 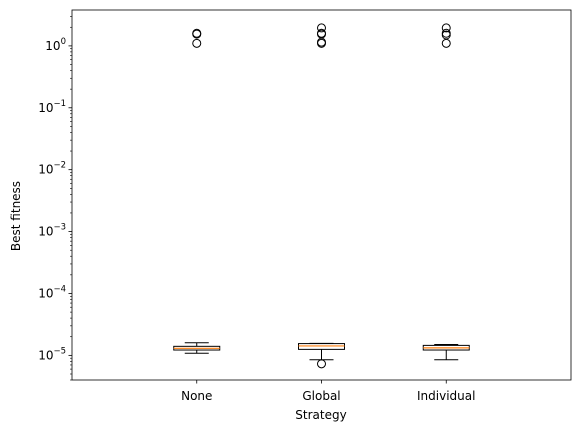 I want to click on y-axis-label: Best fitness, so click(x=16, y=216).